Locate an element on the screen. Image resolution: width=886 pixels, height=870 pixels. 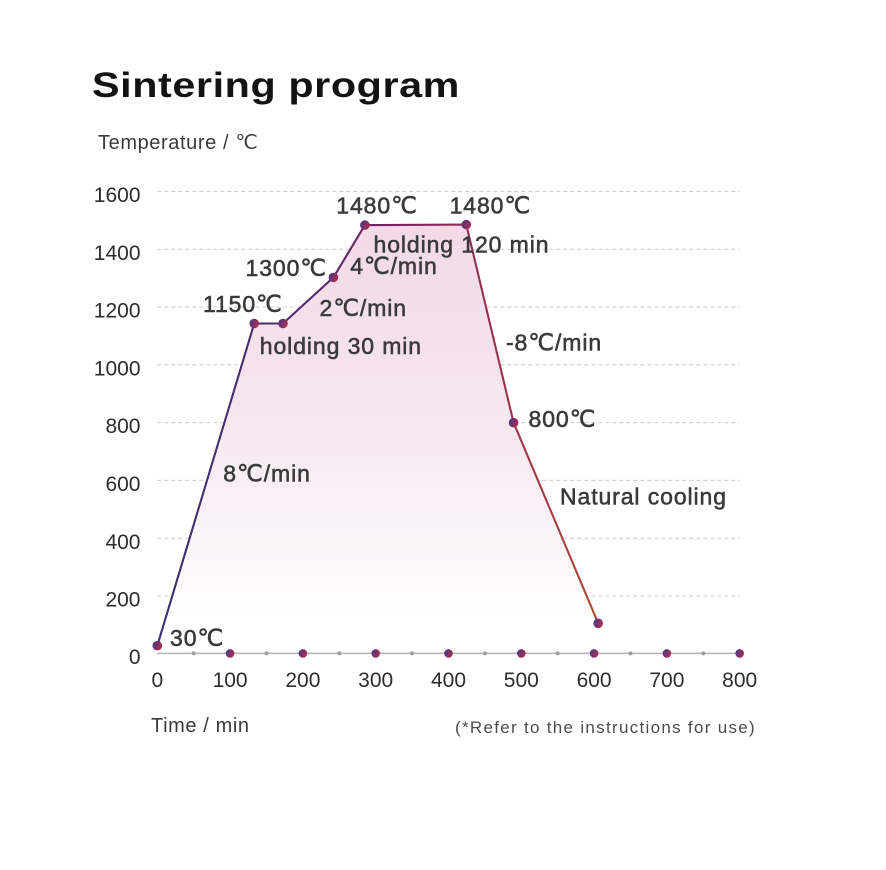
svg-text: holding 30 min is located at coordinates (341, 346).